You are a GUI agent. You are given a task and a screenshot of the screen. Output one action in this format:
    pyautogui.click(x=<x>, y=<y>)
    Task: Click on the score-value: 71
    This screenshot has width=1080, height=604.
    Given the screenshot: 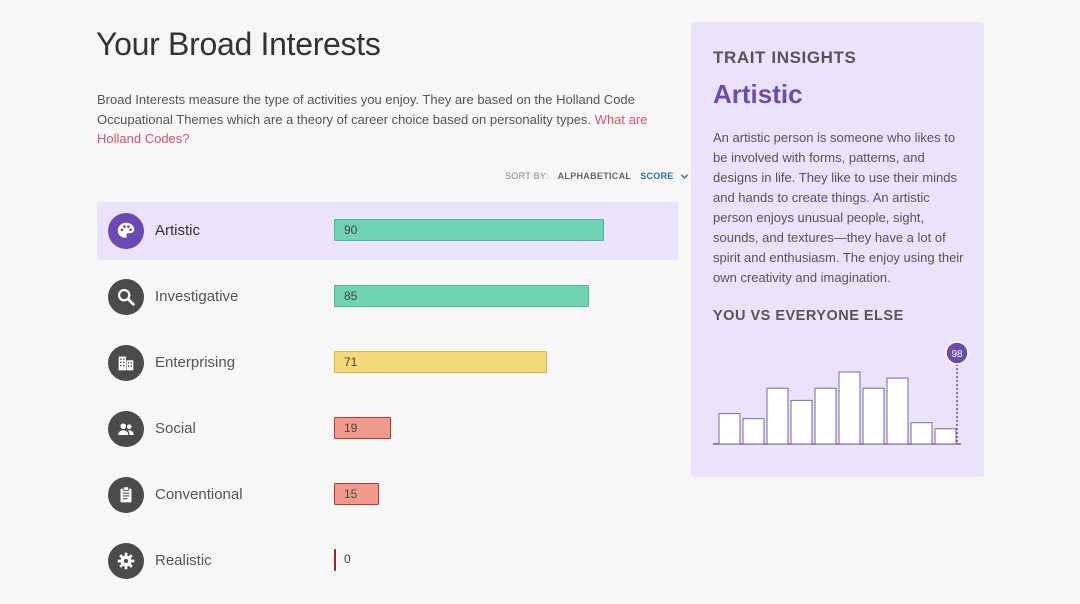 What is the action you would take?
    pyautogui.click(x=351, y=362)
    